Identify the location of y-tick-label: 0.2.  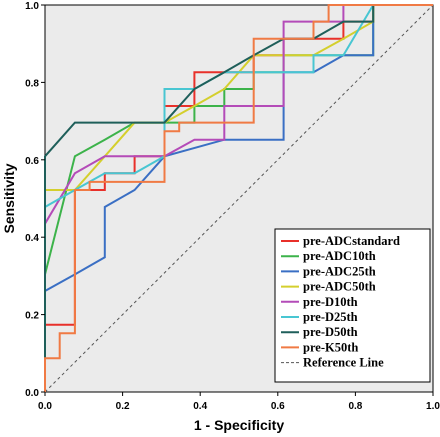
(32, 316).